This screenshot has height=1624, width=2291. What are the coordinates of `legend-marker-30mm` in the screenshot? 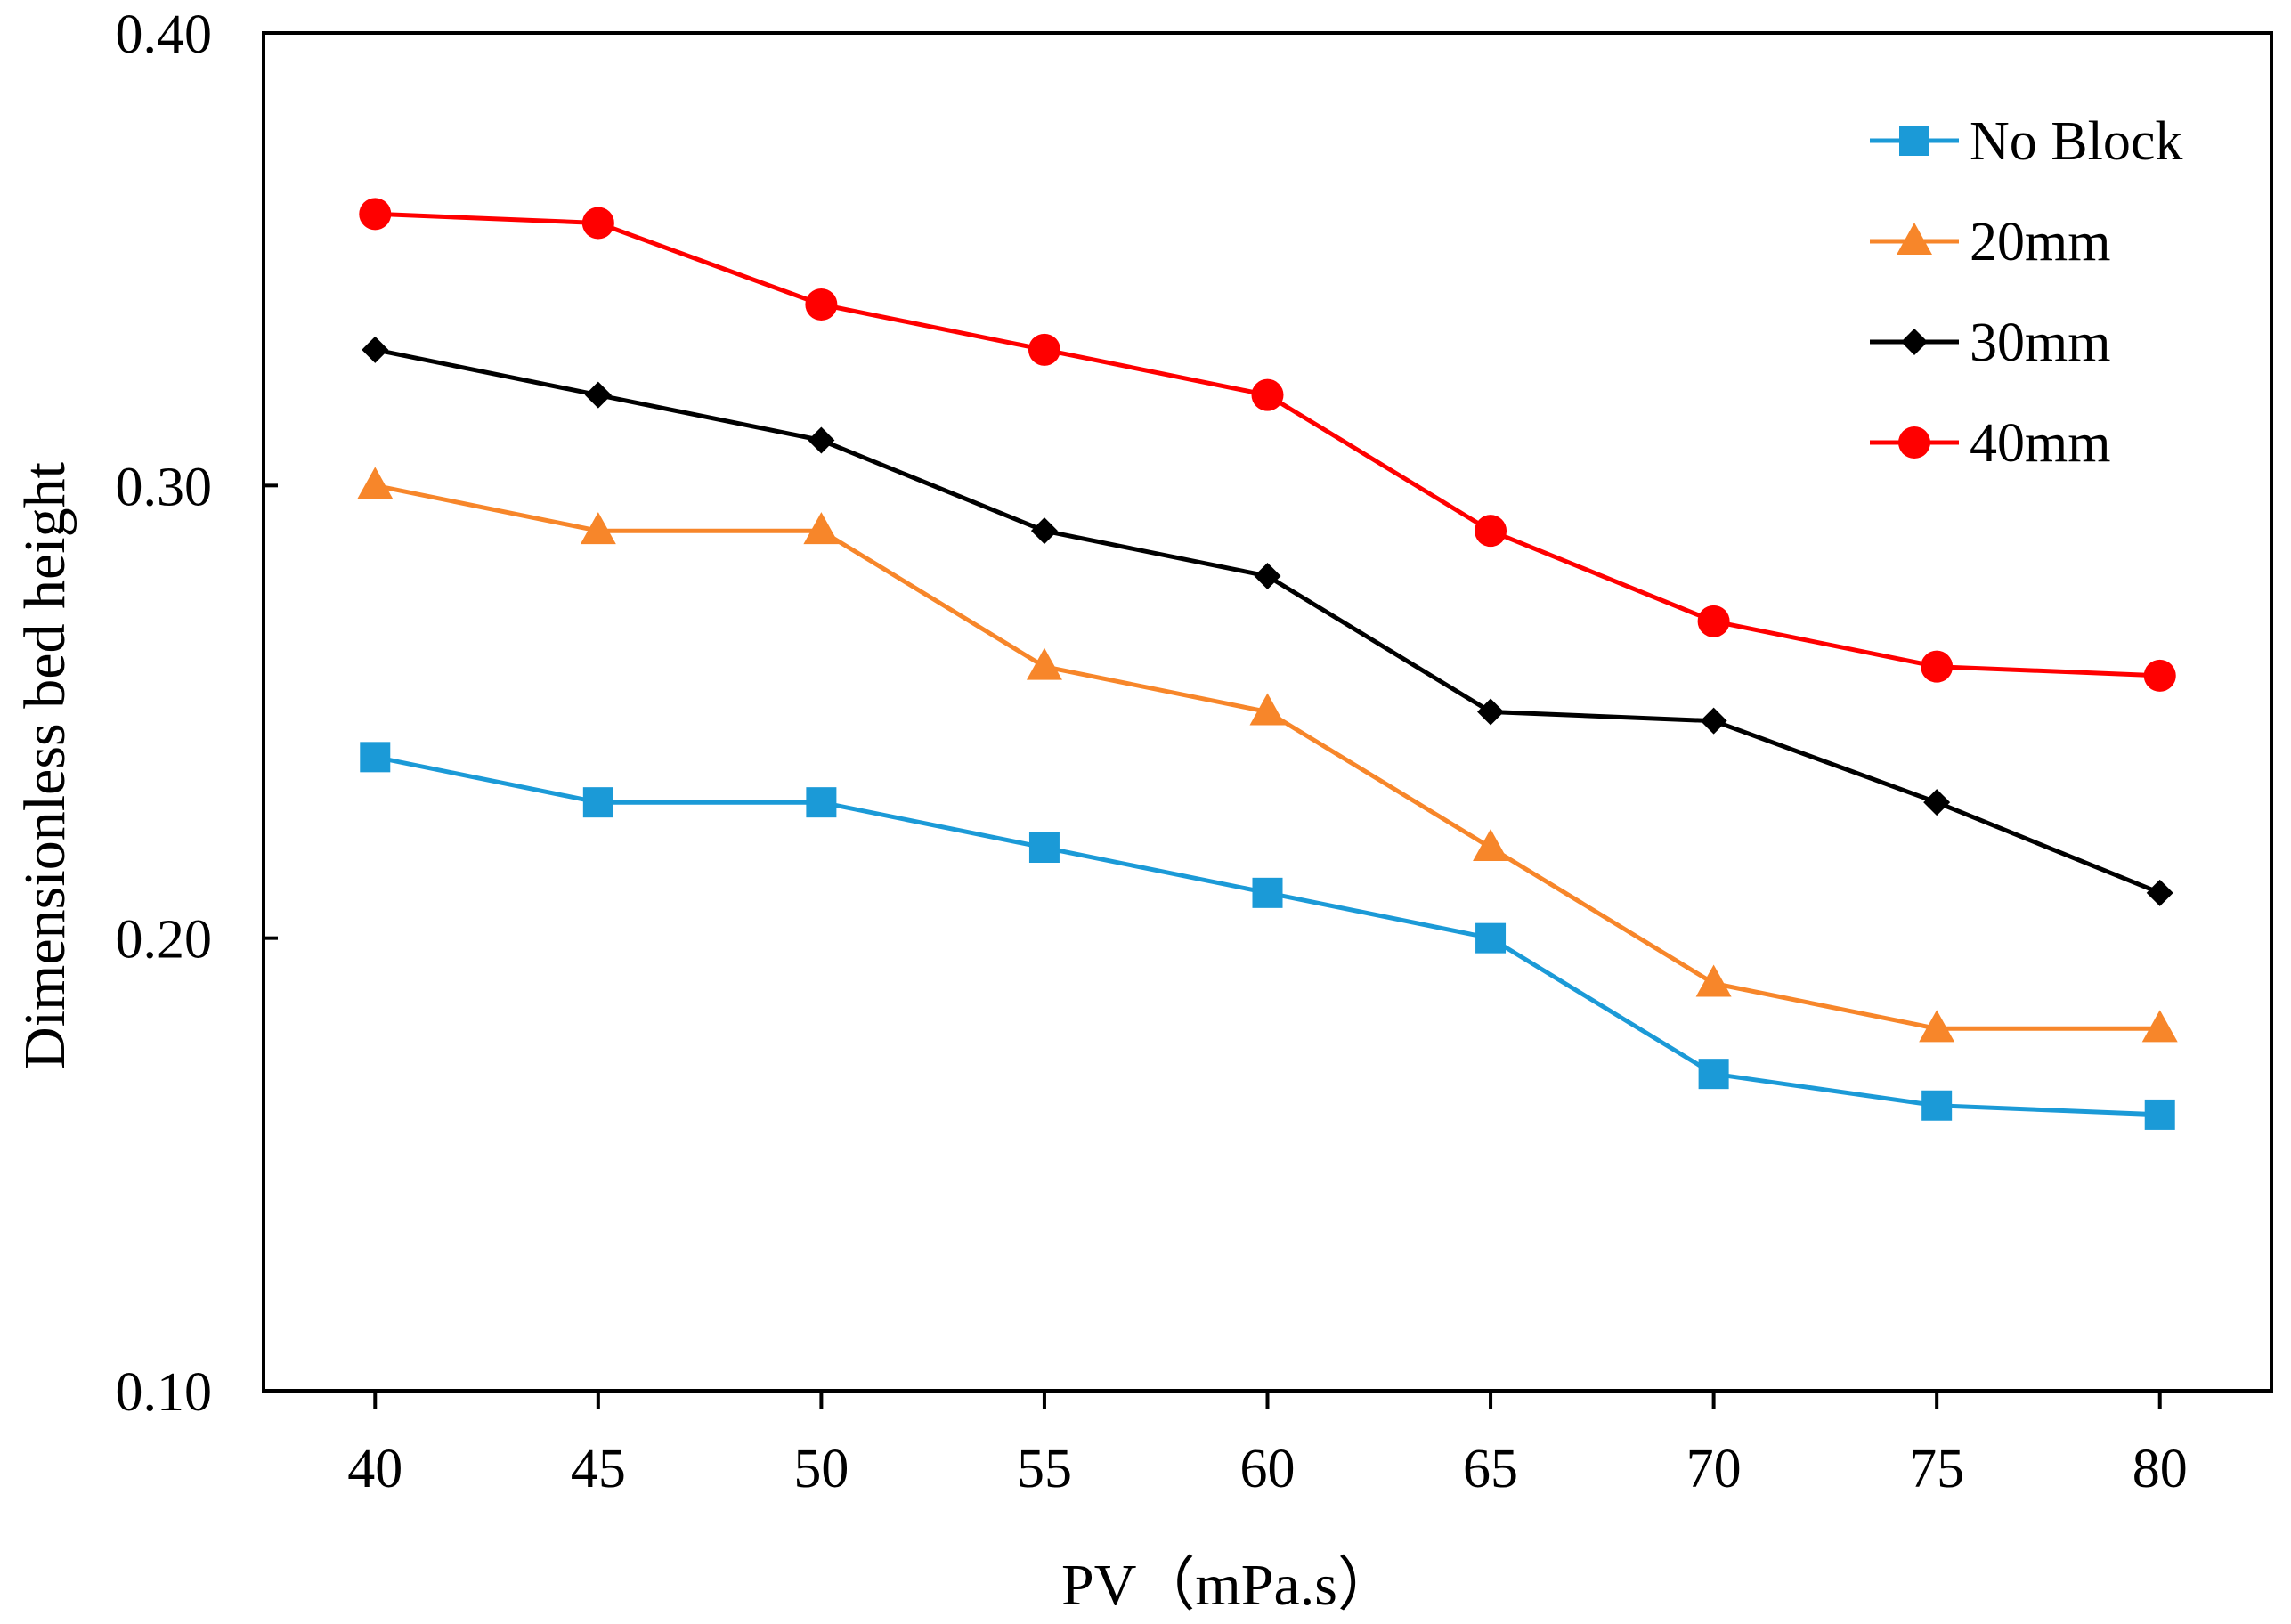 It's located at (1914, 342).